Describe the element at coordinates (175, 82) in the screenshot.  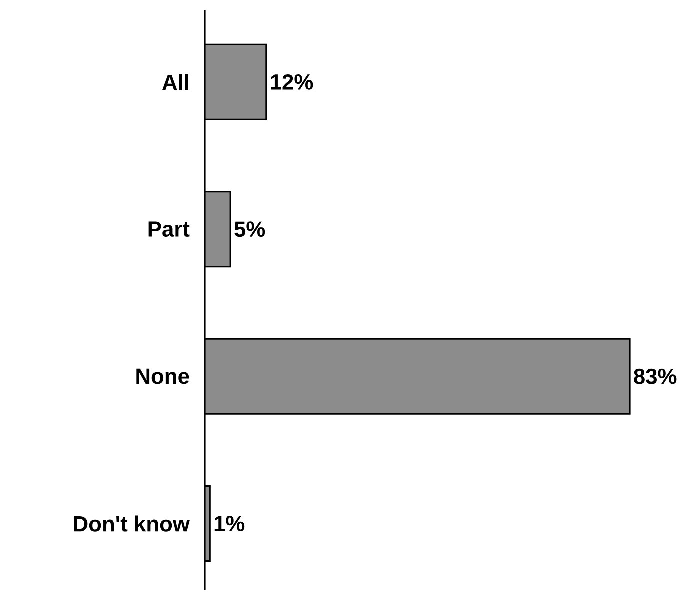
I see `y-tick-label: All` at that location.